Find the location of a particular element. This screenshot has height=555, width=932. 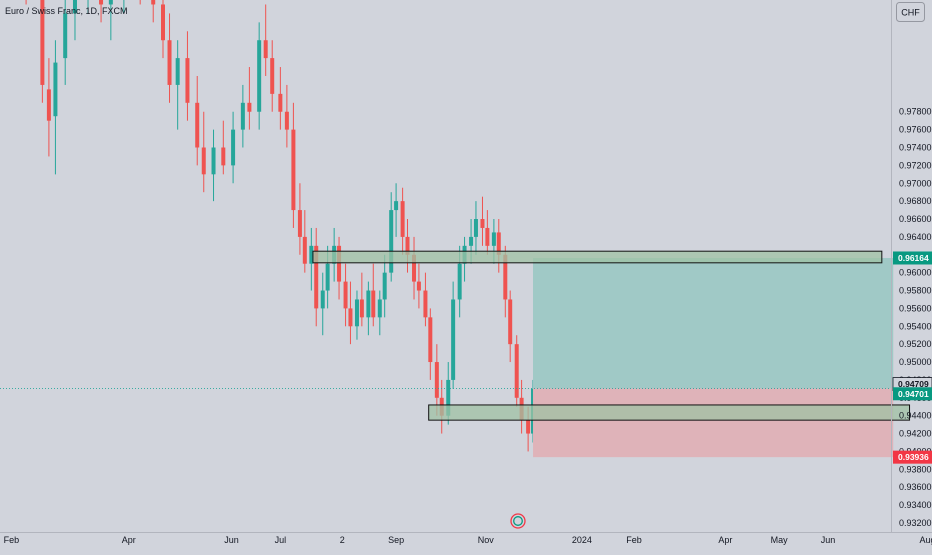

price-tag-green: 0.94701 is located at coordinates (912, 393).